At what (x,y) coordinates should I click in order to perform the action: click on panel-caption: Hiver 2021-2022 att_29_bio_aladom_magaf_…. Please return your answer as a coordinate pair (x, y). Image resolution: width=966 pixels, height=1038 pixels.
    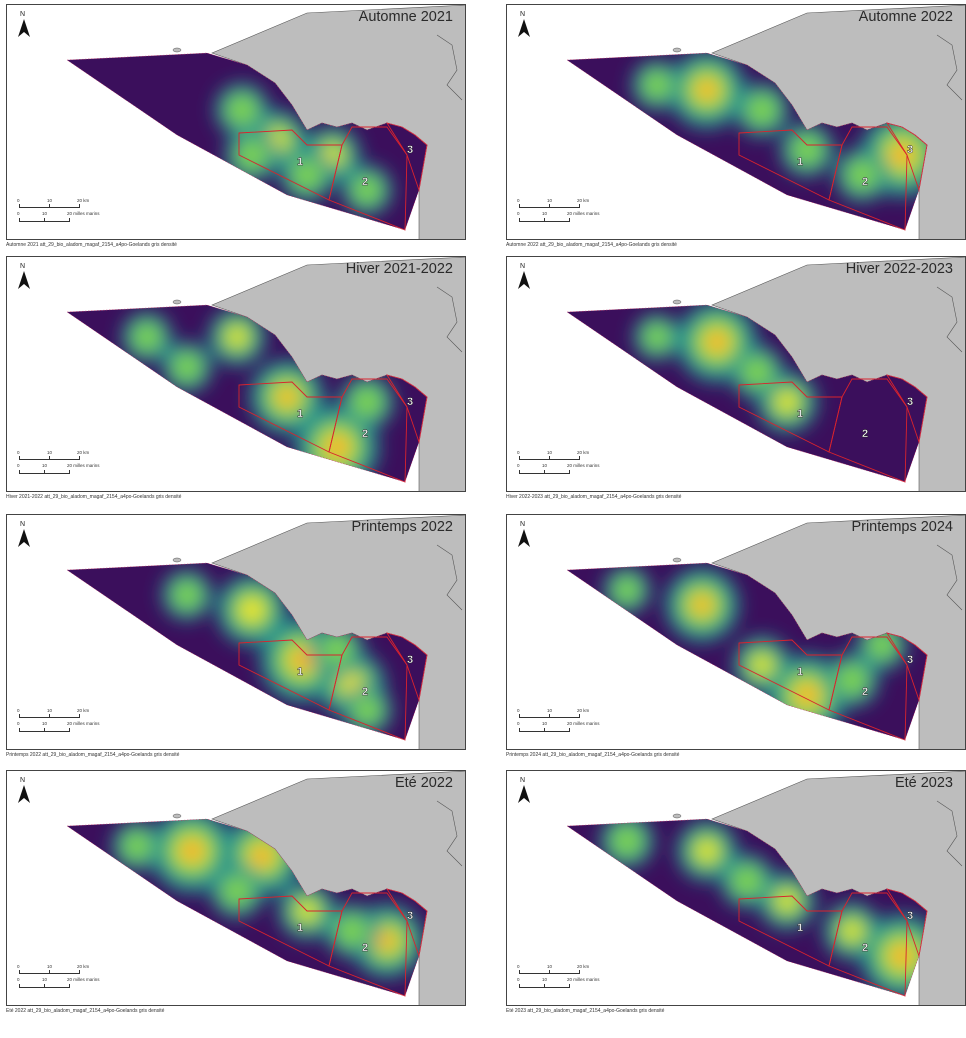
    Looking at the image, I should click on (94, 497).